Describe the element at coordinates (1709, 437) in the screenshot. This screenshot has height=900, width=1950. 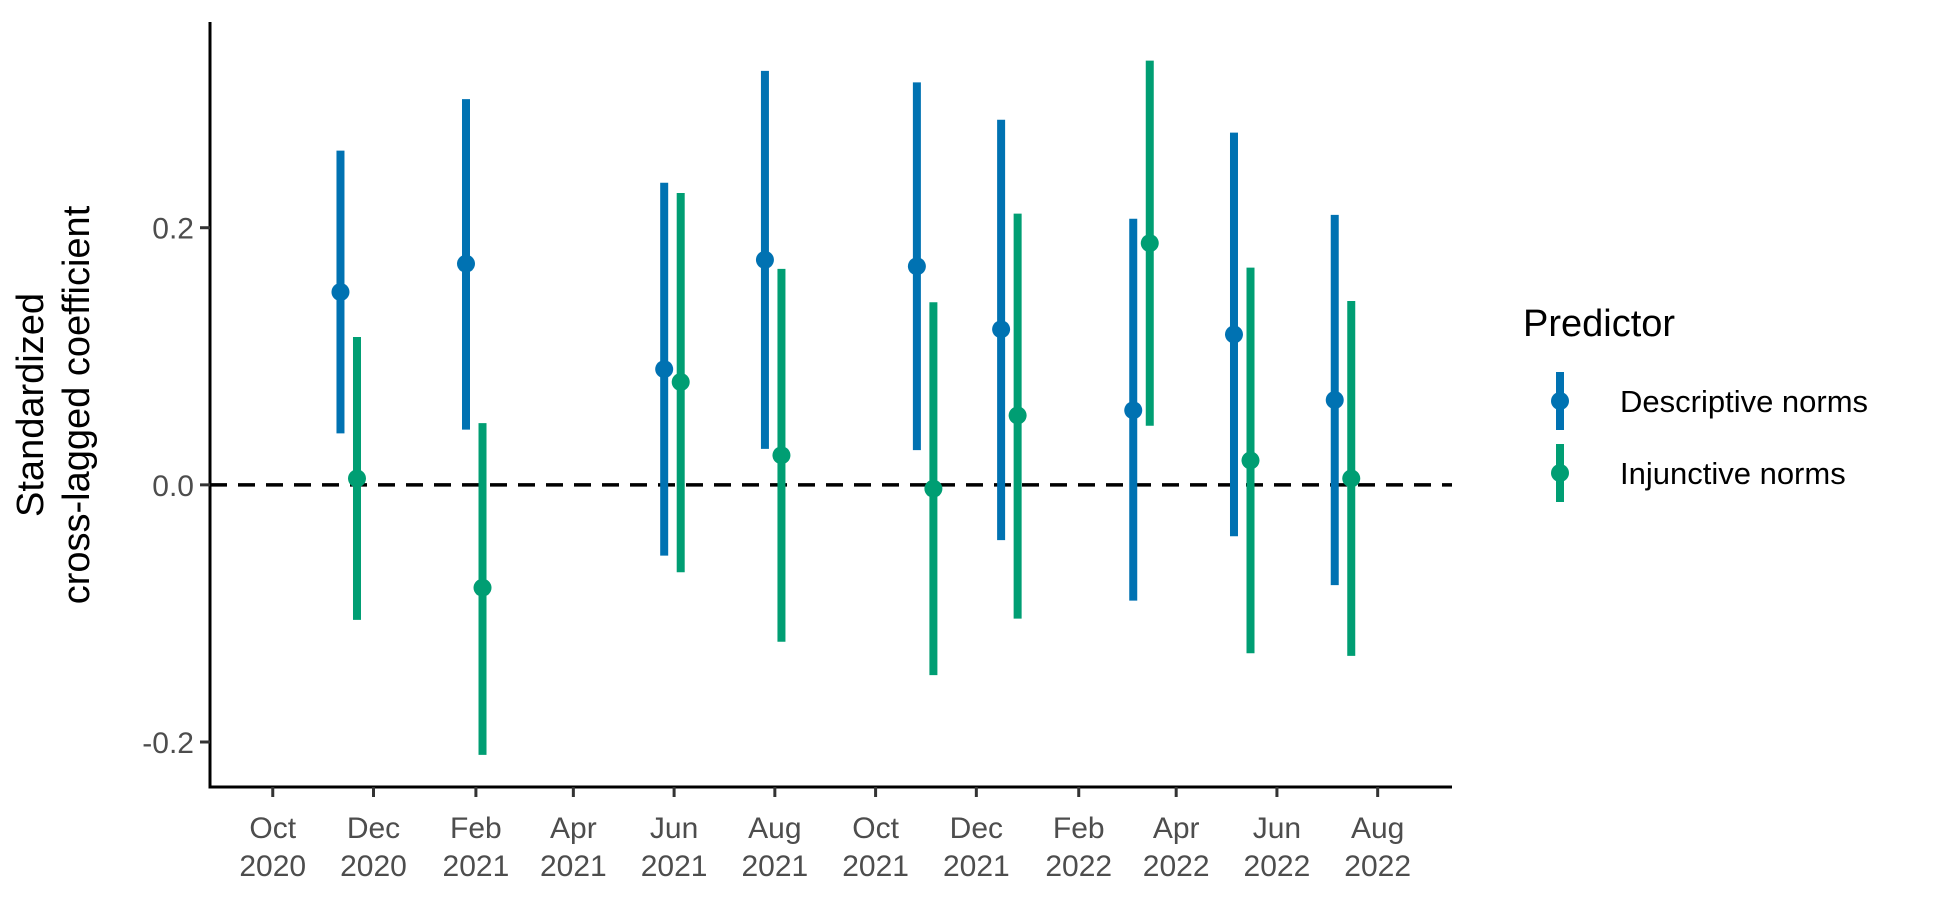
I see `legend-keys: Descriptive norms Injunctive norms` at that location.